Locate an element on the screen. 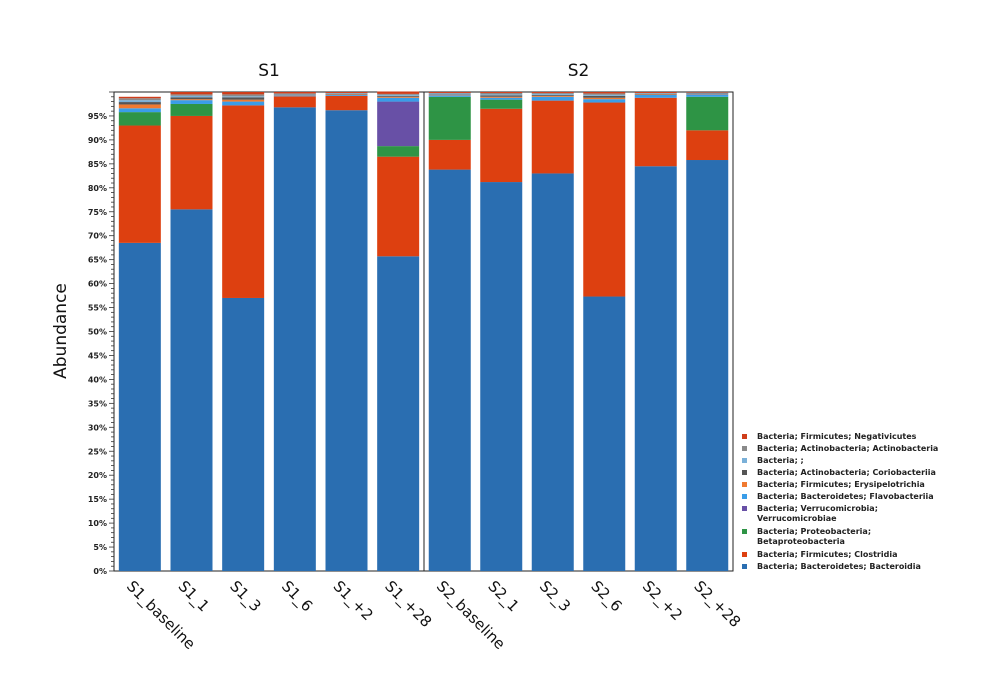 The width and height of the screenshot is (1000, 700). x-tick-label: S2_3 is located at coordinates (554, 596).